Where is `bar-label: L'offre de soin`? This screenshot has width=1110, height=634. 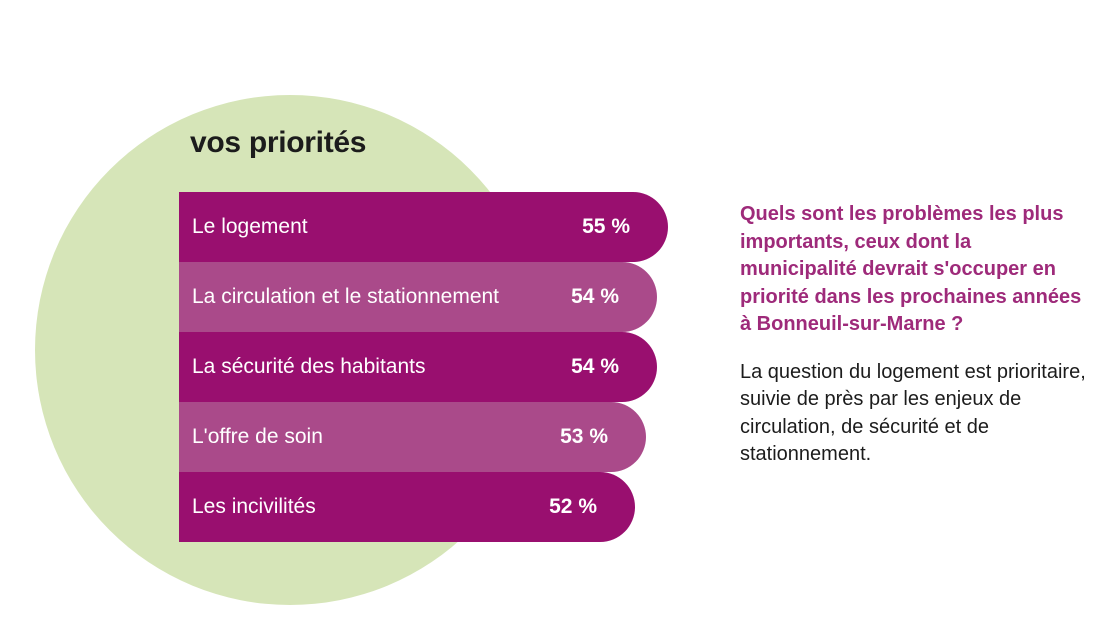
bar-label: L'offre de soin is located at coordinates (257, 436).